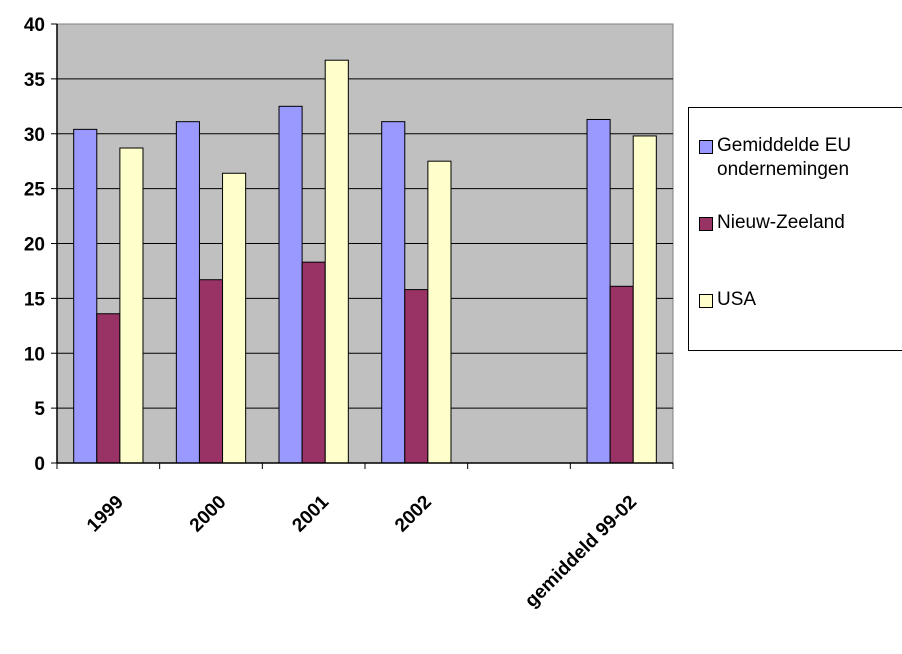  I want to click on bar-usa-2000, so click(234, 318).